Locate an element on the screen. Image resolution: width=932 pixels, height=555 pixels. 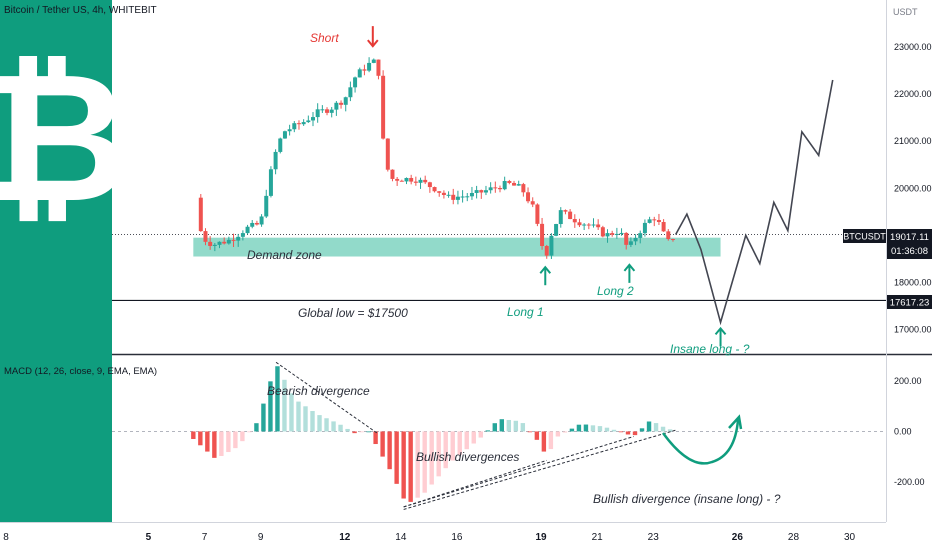
global-low-label: Global low = $17500 is located at coordinates (353, 313).